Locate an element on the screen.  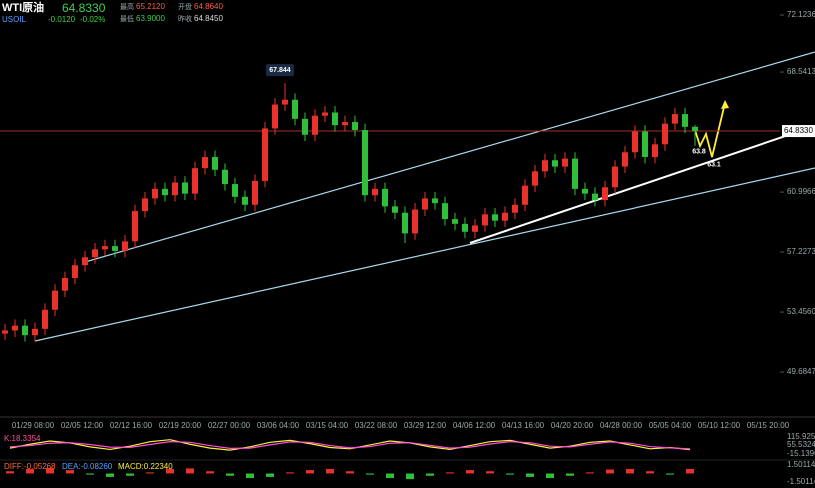
x-tick-label: 03/22 08:00 is located at coordinates (376, 425).